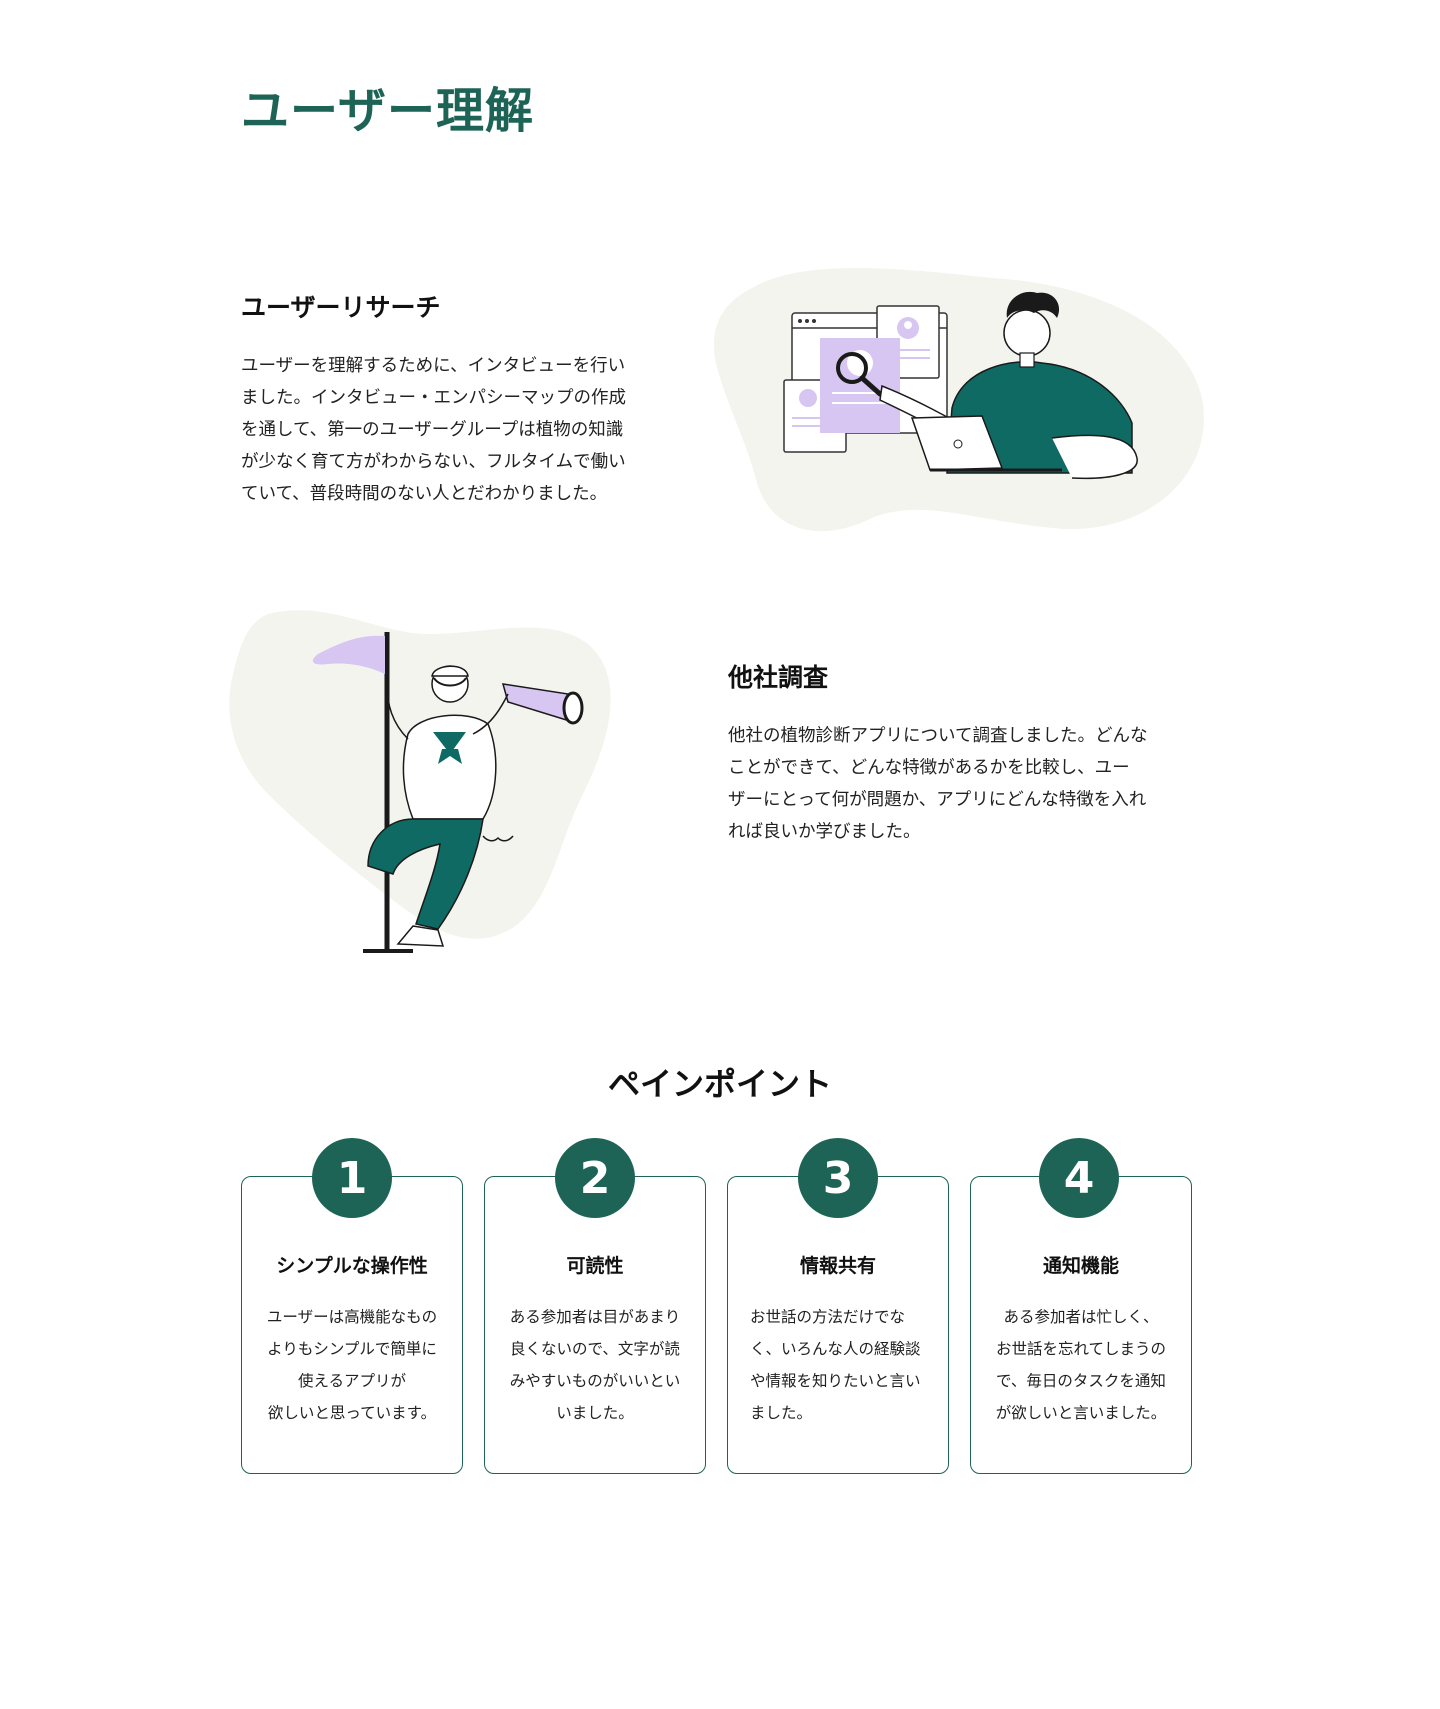  I want to click on painpoint-number-badge: 4, so click(1079, 1178).